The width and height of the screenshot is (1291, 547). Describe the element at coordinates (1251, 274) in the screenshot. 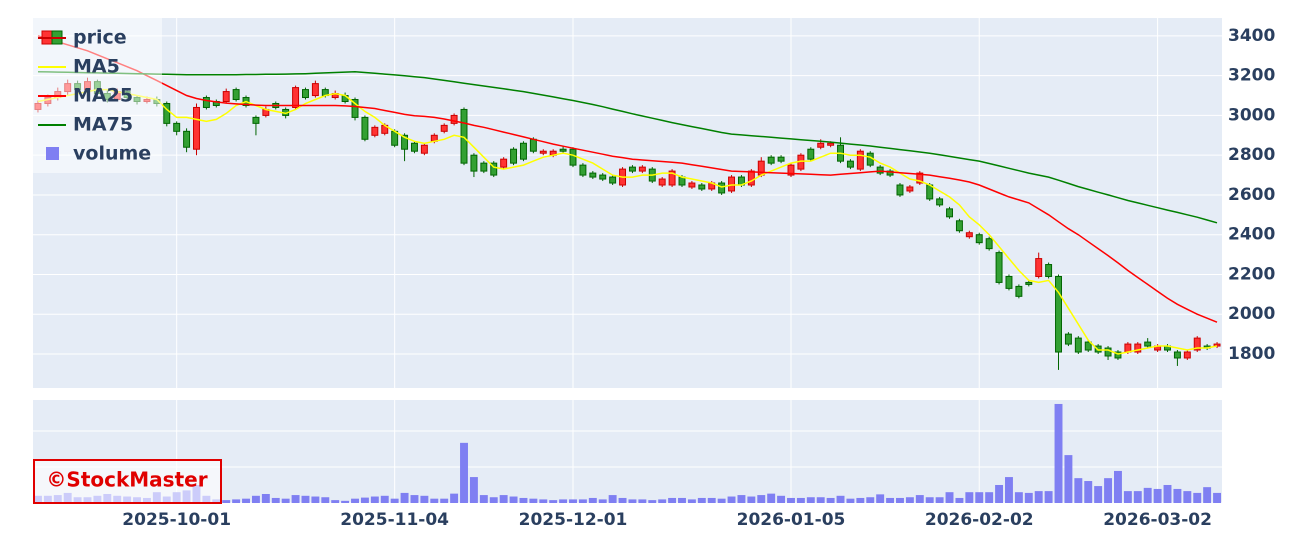

I see `y-tick-label: 2200` at that location.